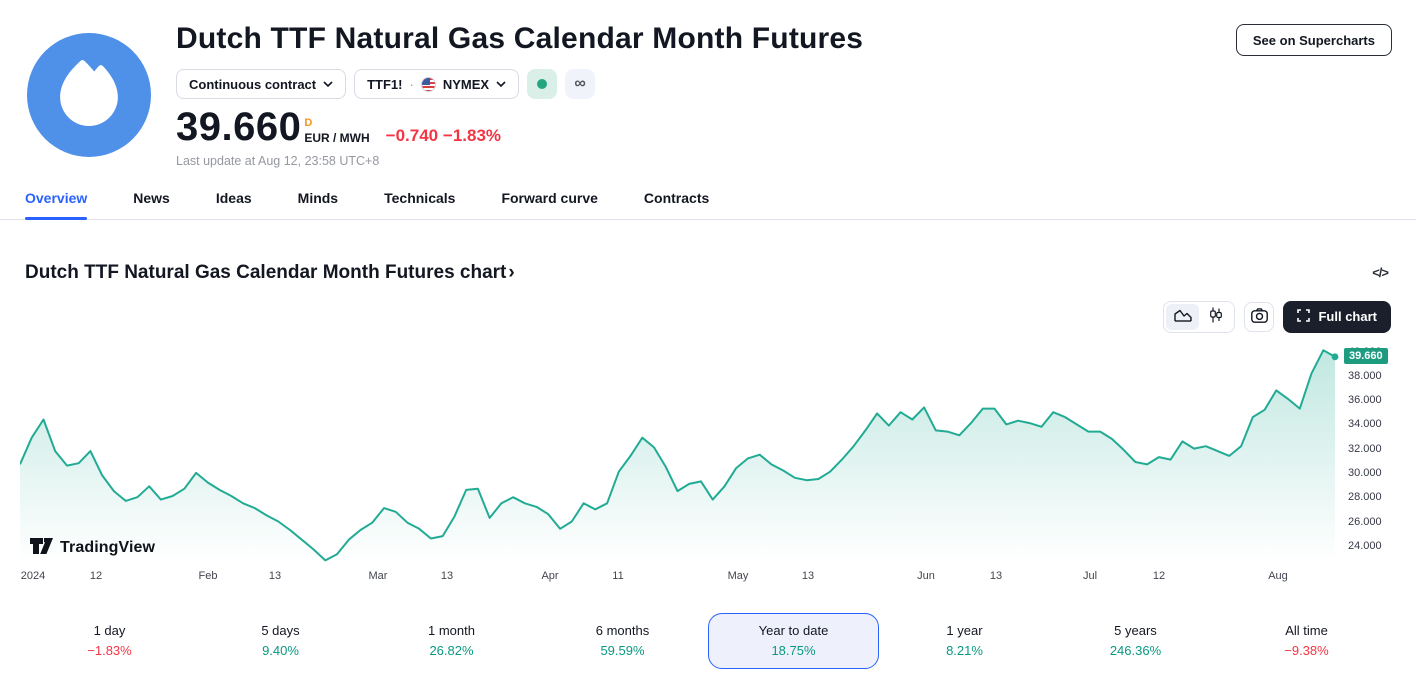 The height and width of the screenshot is (691, 1416). What do you see at coordinates (1337, 316) in the screenshot?
I see `full-chart-button: Full chart` at bounding box center [1337, 316].